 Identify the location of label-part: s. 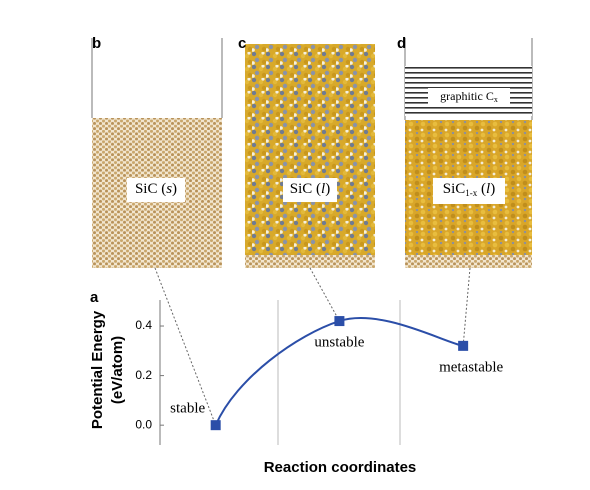
(169, 189).